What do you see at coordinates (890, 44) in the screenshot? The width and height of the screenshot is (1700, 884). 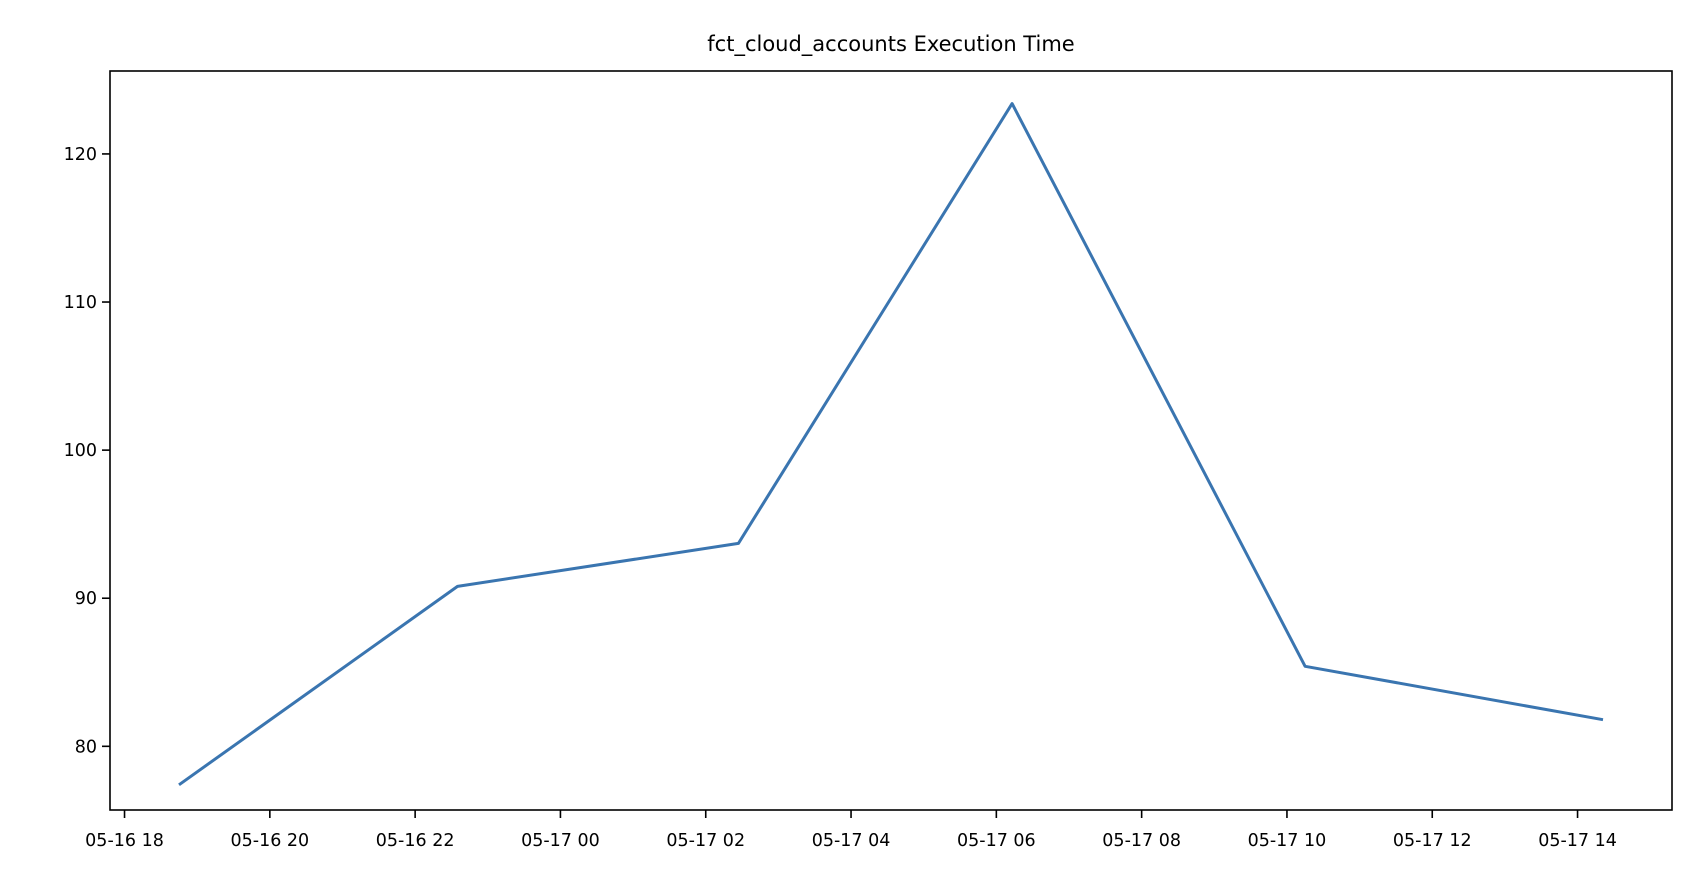 I see `chart-title: fct_cloud_accounts Execution Time` at bounding box center [890, 44].